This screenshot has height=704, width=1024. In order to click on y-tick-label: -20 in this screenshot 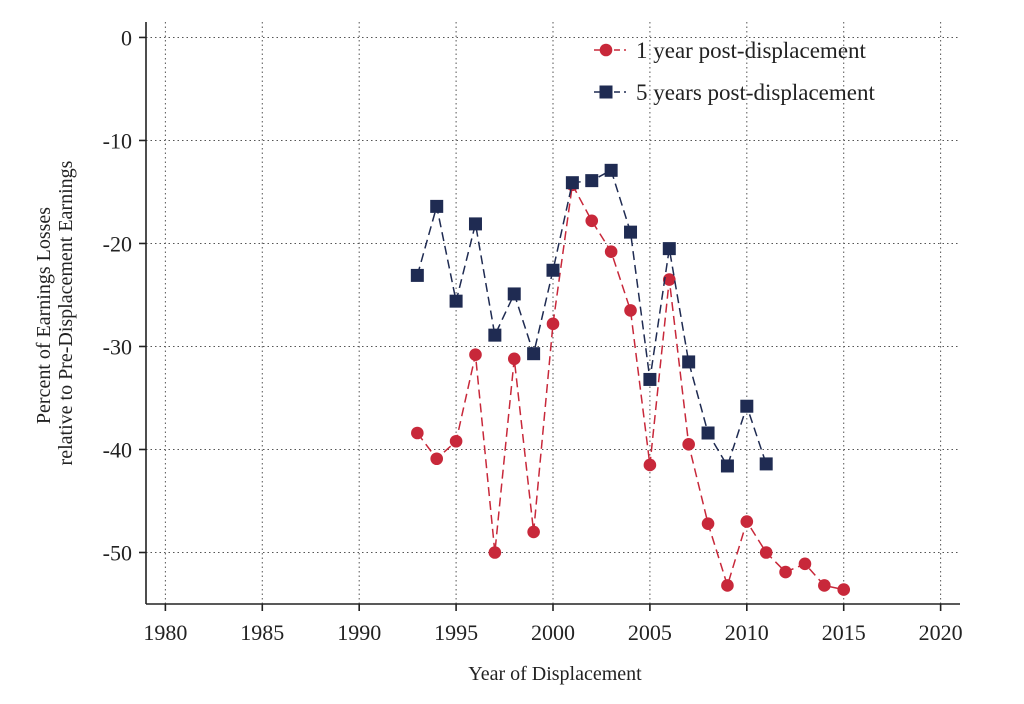, I will do `click(117, 243)`.